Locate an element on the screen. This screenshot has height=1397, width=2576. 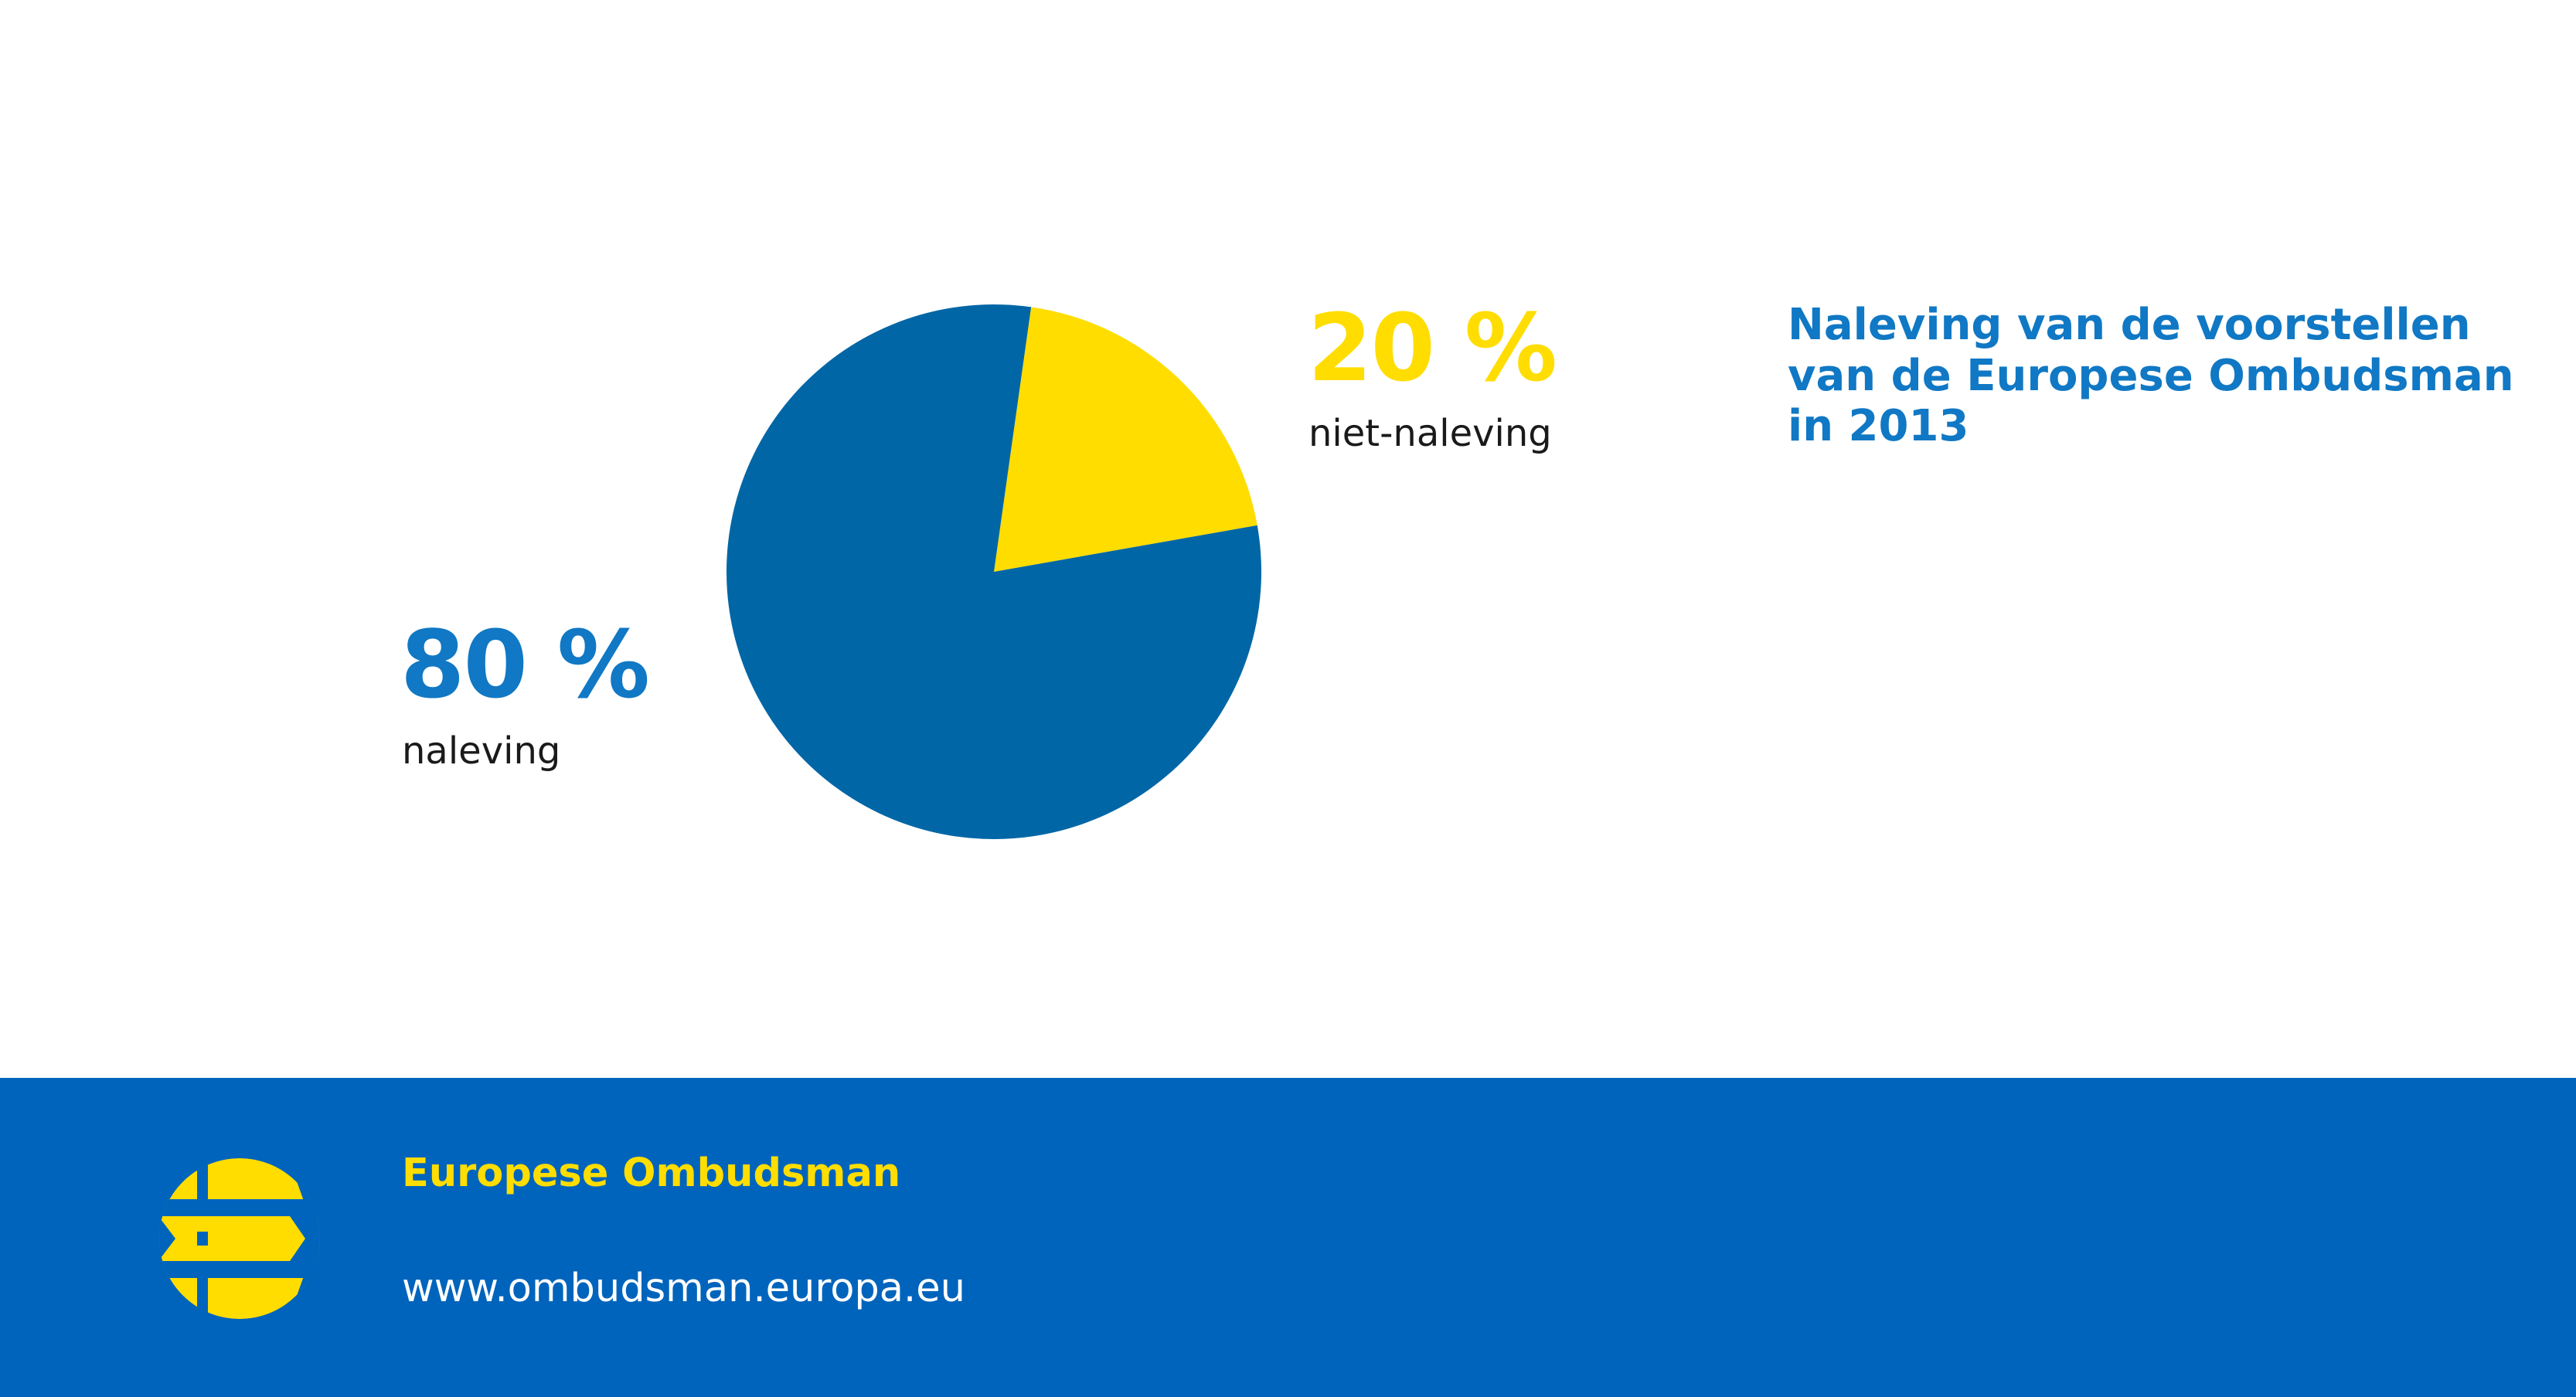
compliance-slice is located at coordinates (994, 572).